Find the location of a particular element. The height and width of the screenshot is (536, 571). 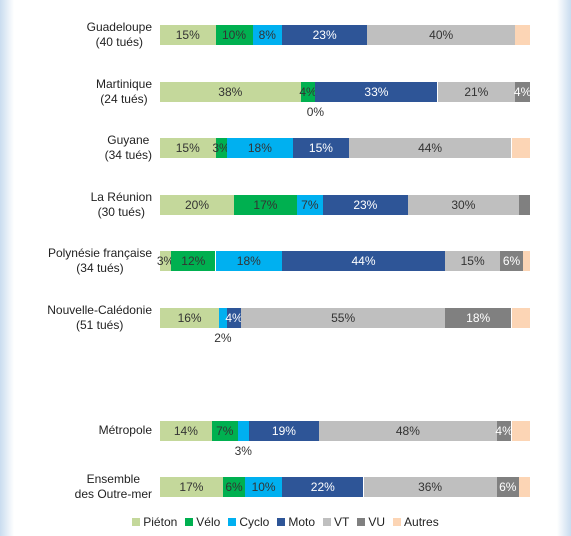

value-label: 19% is located at coordinates (283, 430).